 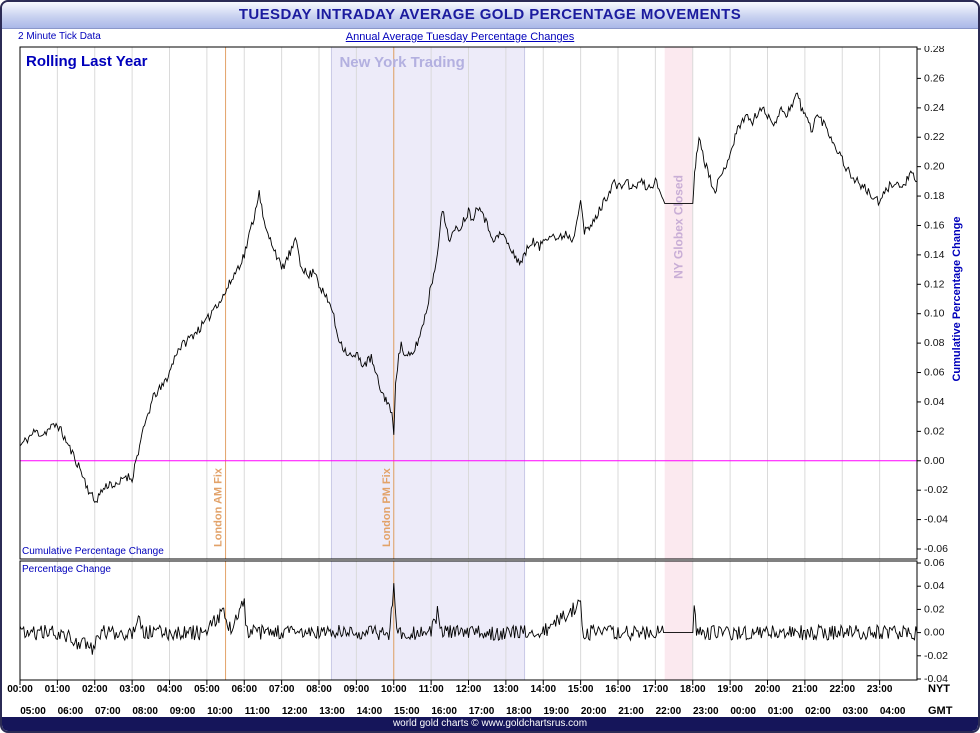 What do you see at coordinates (880, 689) in the screenshot?
I see `x-label-nyt: 23:00` at bounding box center [880, 689].